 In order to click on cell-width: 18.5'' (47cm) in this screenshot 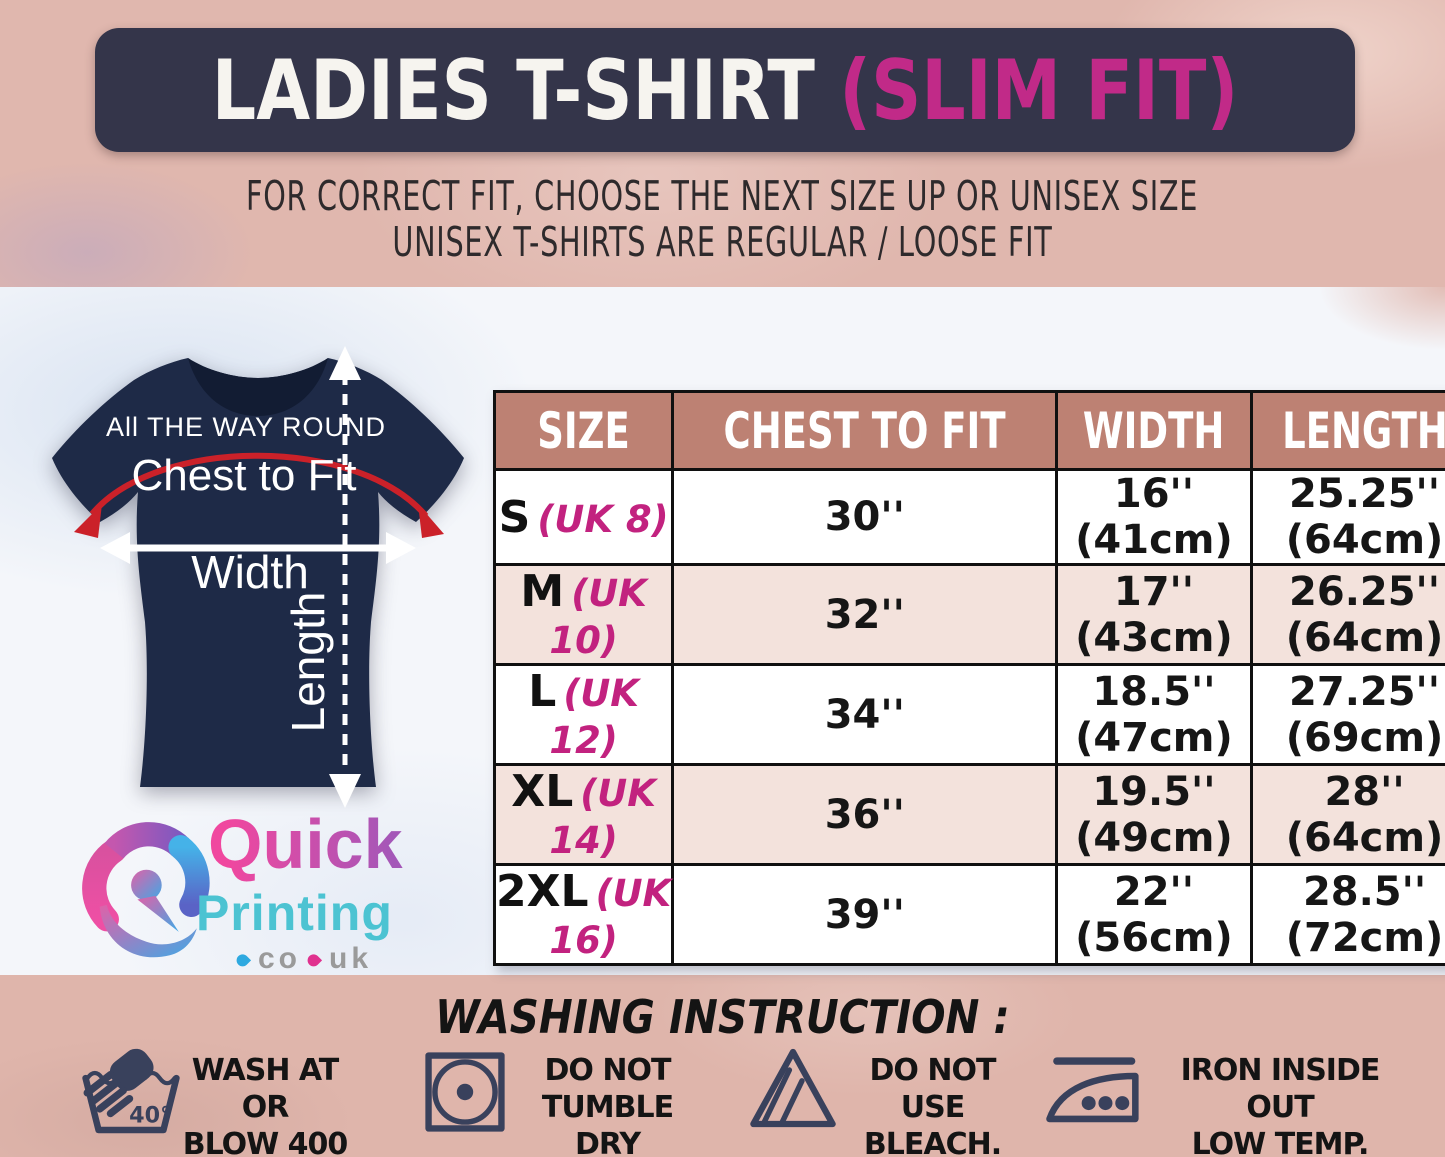, I will do `click(1154, 714)`.